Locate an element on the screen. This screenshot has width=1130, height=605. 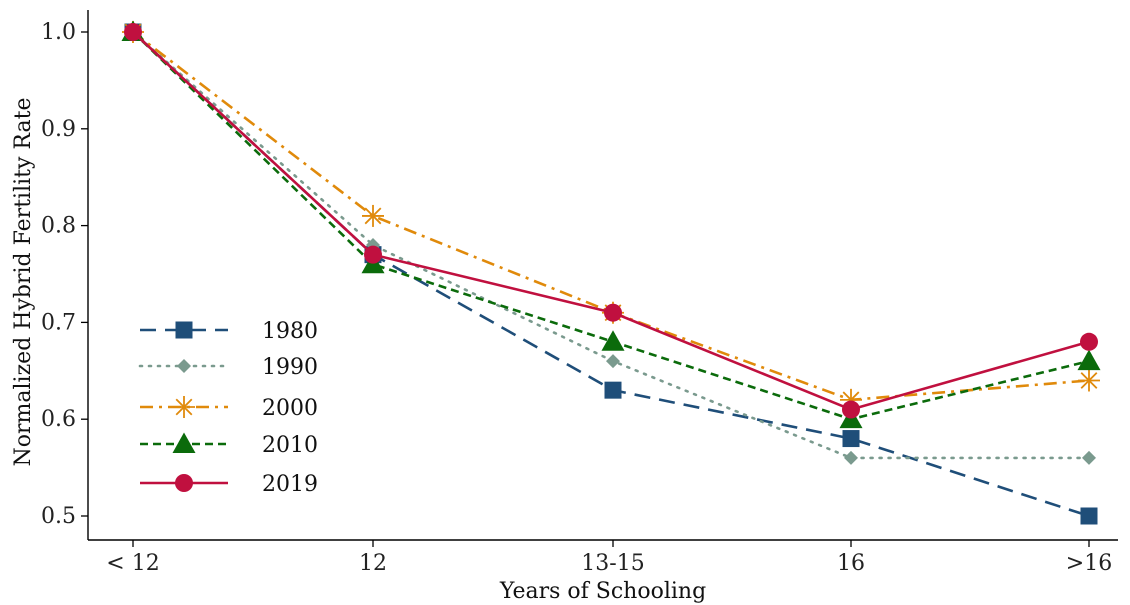
legend-item-2000: 2000 is located at coordinates (229, 408).